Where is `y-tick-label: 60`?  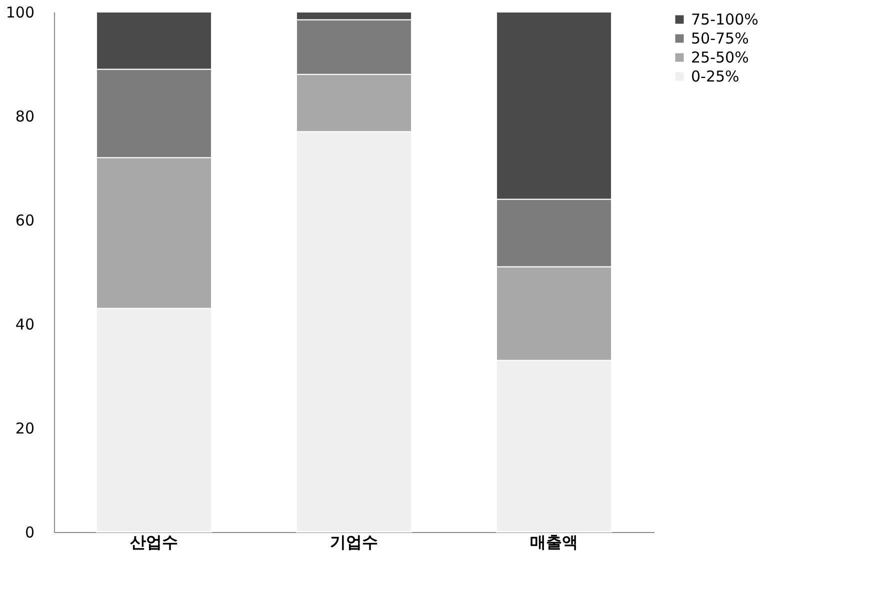
y-tick-label: 60 is located at coordinates (24, 221).